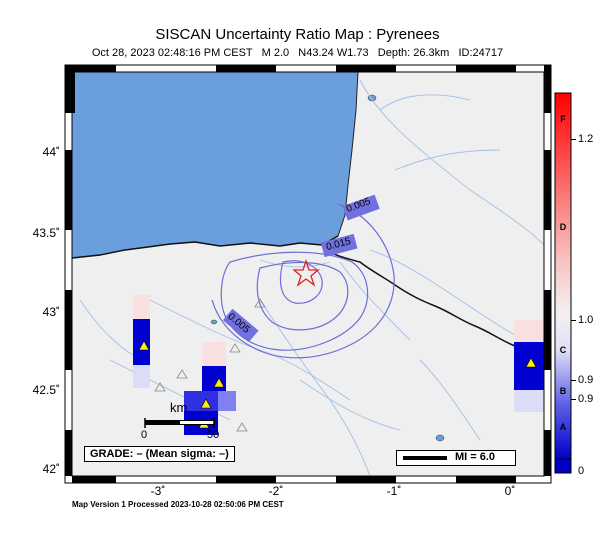 Image resolution: width=595 pixels, height=544 pixels. I want to click on epicenter-star-icon, so click(306, 272).